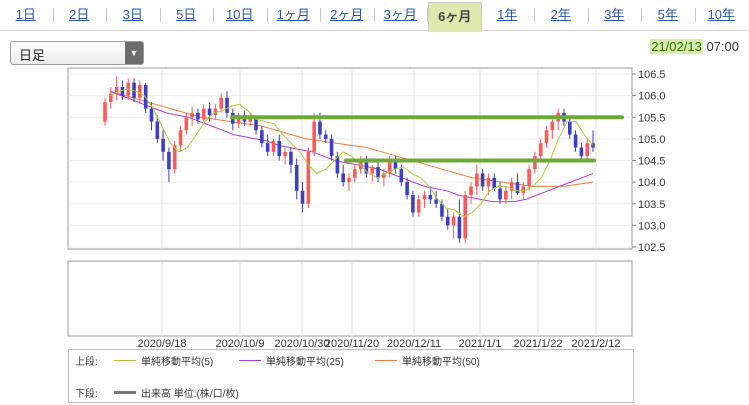 The width and height of the screenshot is (749, 405). What do you see at coordinates (652, 226) in the screenshot?
I see `y-tick-label: 103.0` at bounding box center [652, 226].